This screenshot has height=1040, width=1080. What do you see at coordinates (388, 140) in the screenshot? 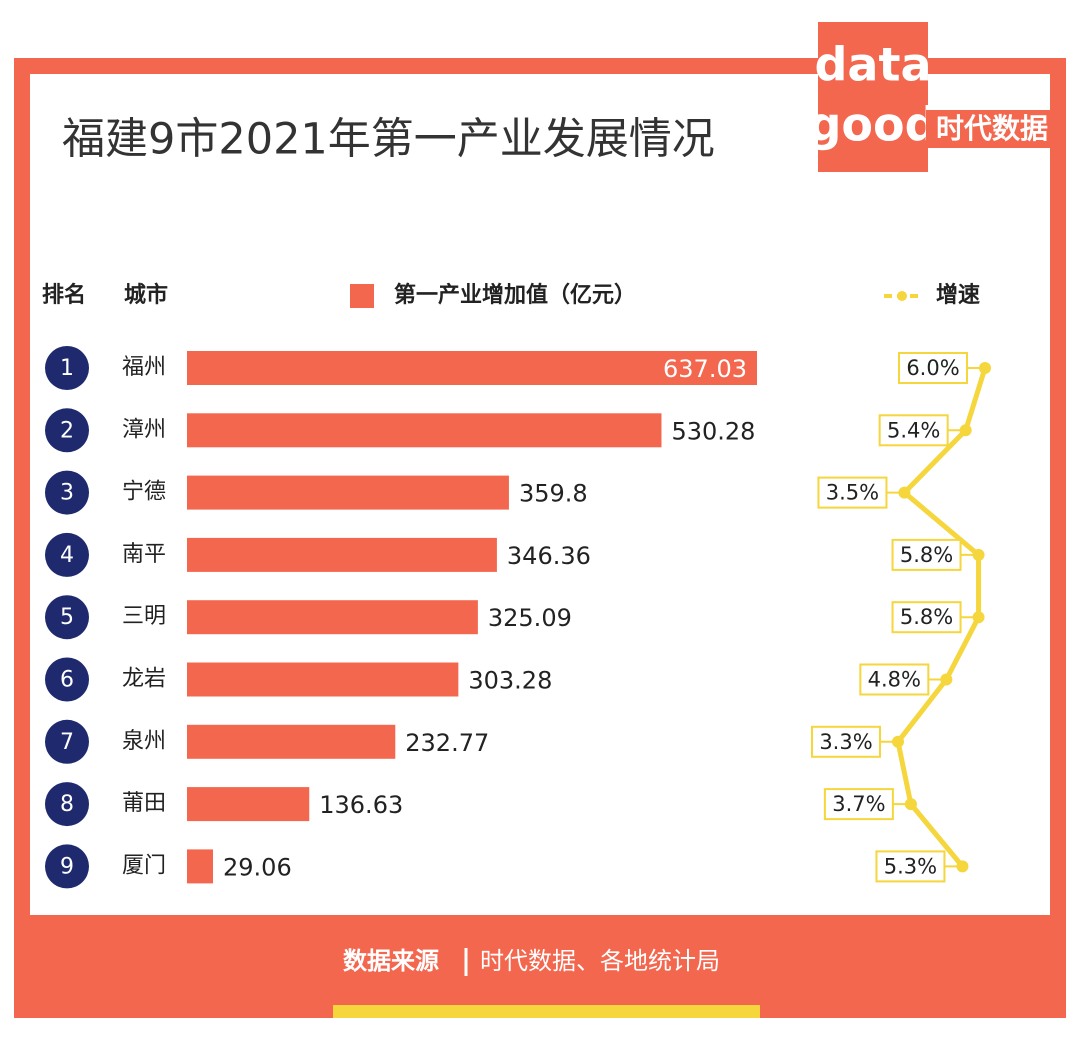
I see `title: 福建9市2021年第一产业发展情况` at bounding box center [388, 140].